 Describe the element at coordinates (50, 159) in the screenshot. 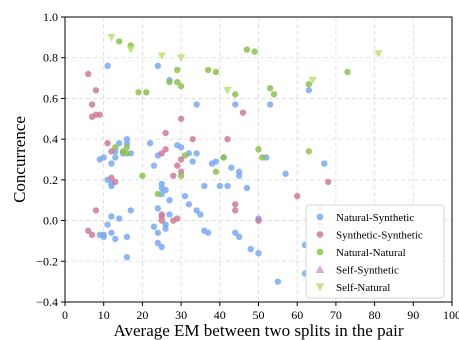

I see `y-axis-ticks: −0.4 −0.2 0.0 0.2 0.4 0.6 0.8 1.0` at that location.